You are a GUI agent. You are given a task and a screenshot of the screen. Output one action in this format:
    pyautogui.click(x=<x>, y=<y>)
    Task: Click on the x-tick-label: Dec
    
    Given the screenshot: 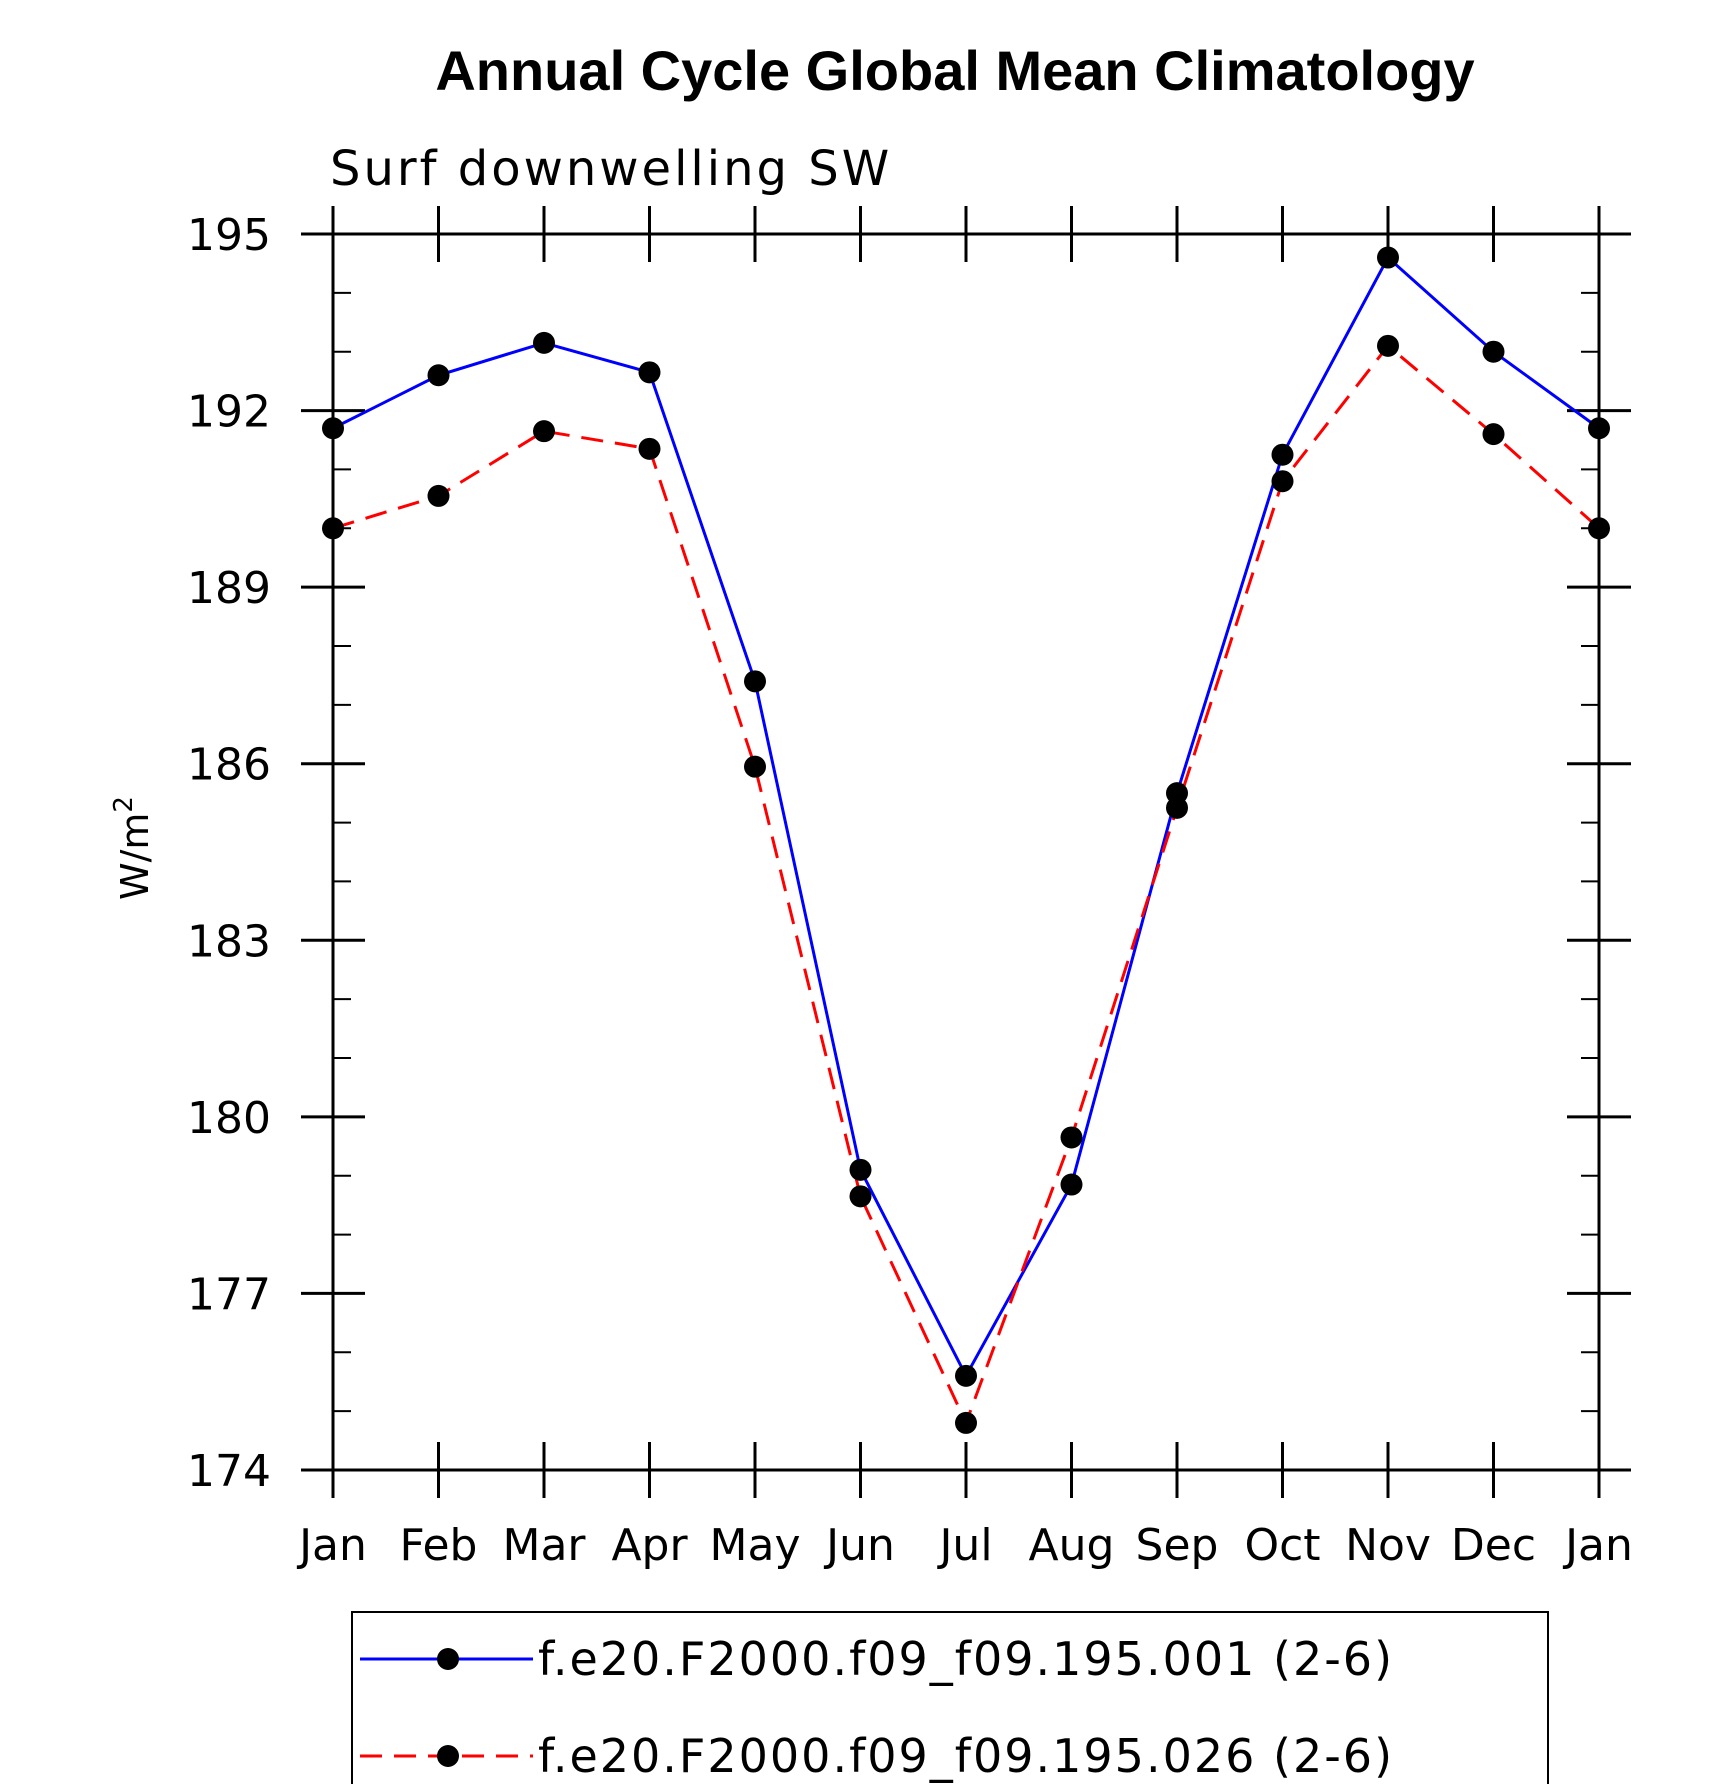 What is the action you would take?
    pyautogui.click(x=1493, y=1545)
    